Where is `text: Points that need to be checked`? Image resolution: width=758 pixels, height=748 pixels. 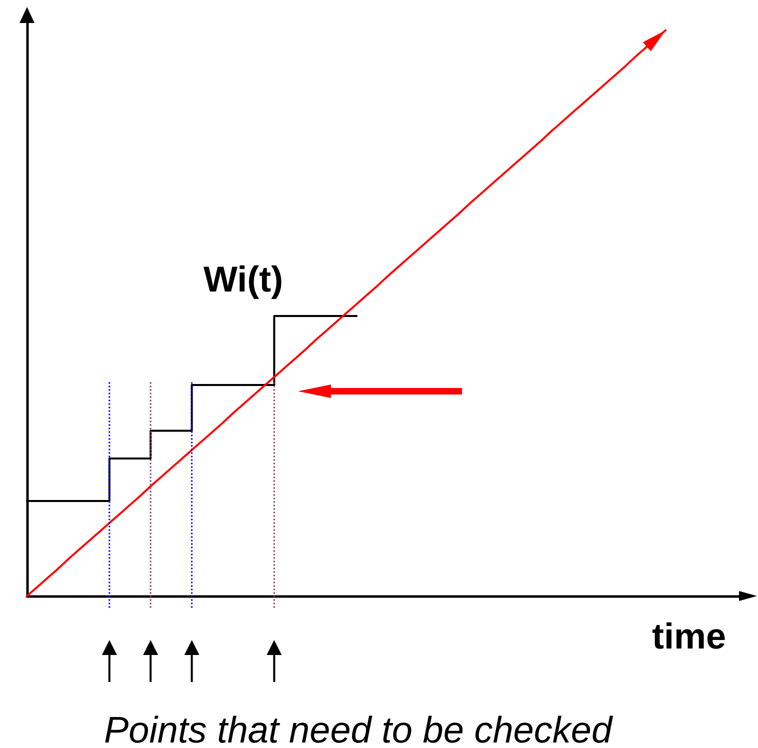 text: Points that need to be checked is located at coordinates (359, 729).